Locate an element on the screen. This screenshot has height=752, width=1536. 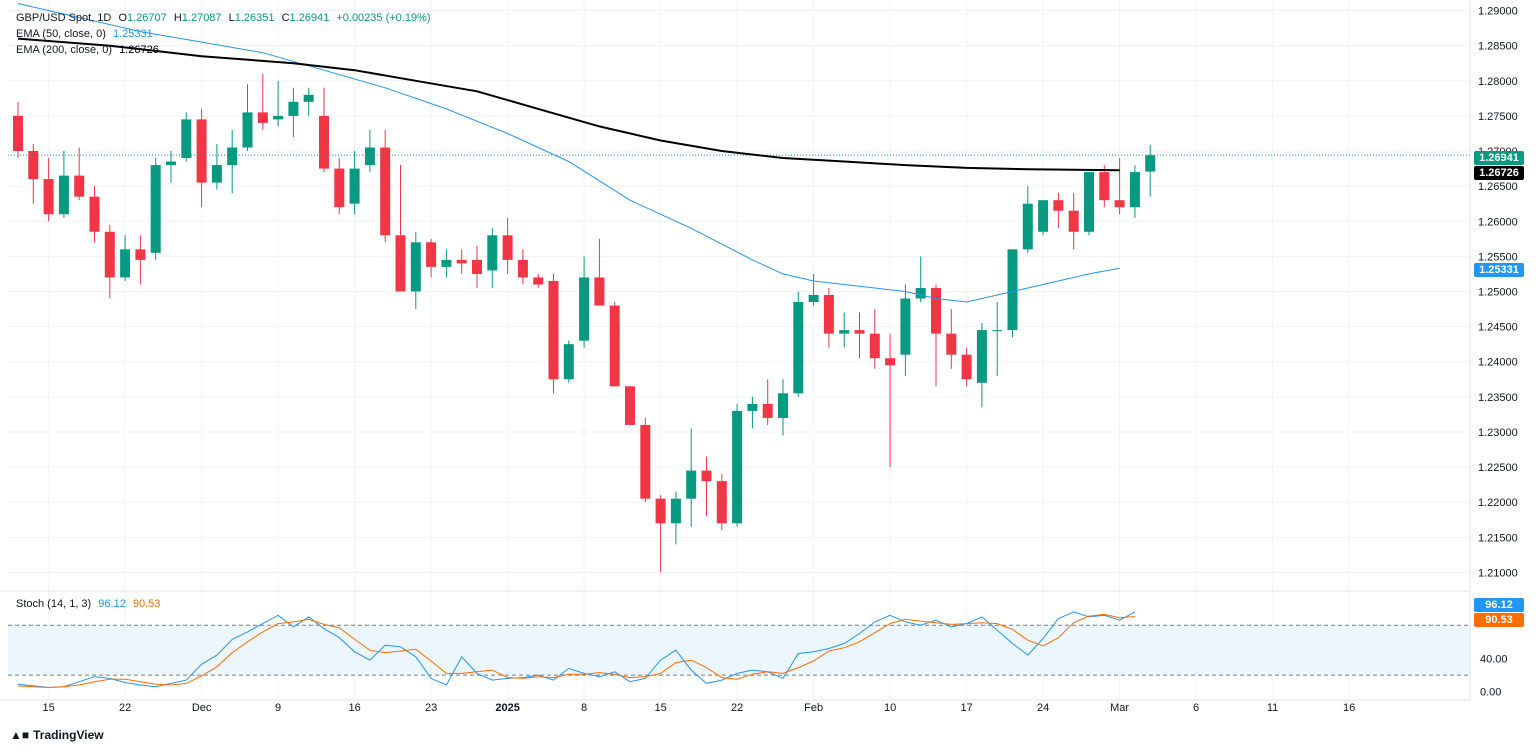
logo-text: TradingView is located at coordinates (68, 735).